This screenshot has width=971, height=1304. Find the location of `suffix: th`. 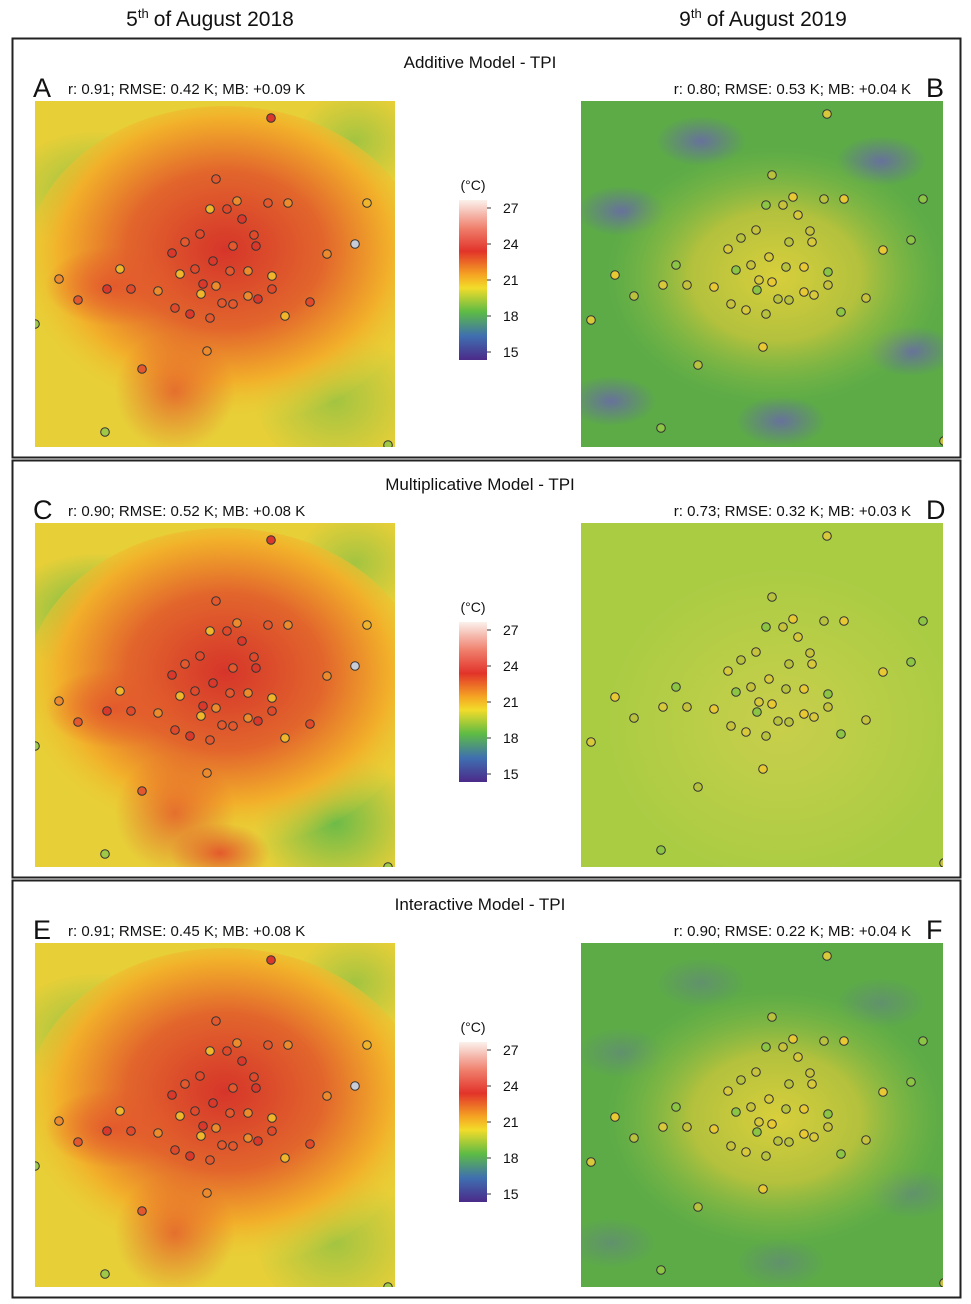

suffix: th is located at coordinates (696, 13).